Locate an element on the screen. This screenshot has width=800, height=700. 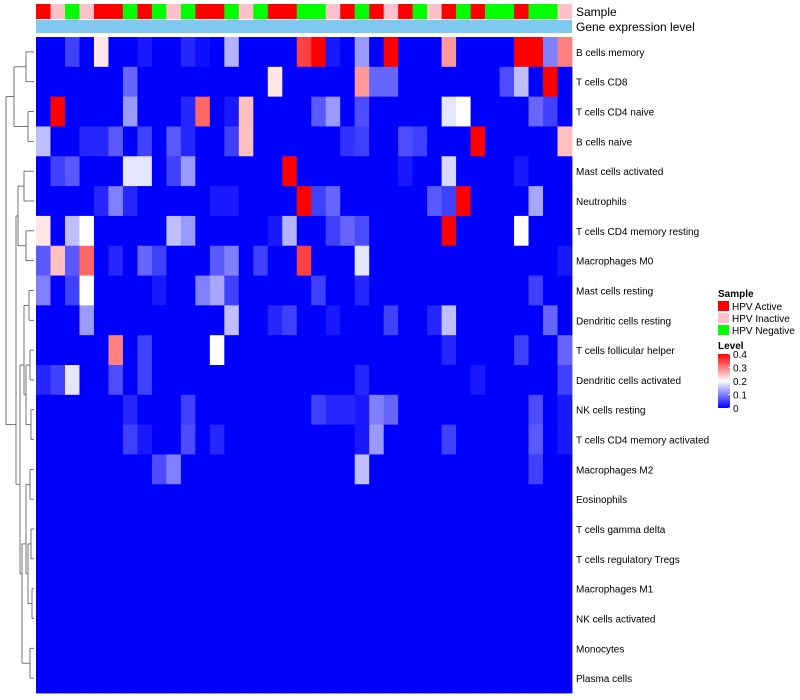
row-label: T cells CD4 memory resting is located at coordinates (637, 232).